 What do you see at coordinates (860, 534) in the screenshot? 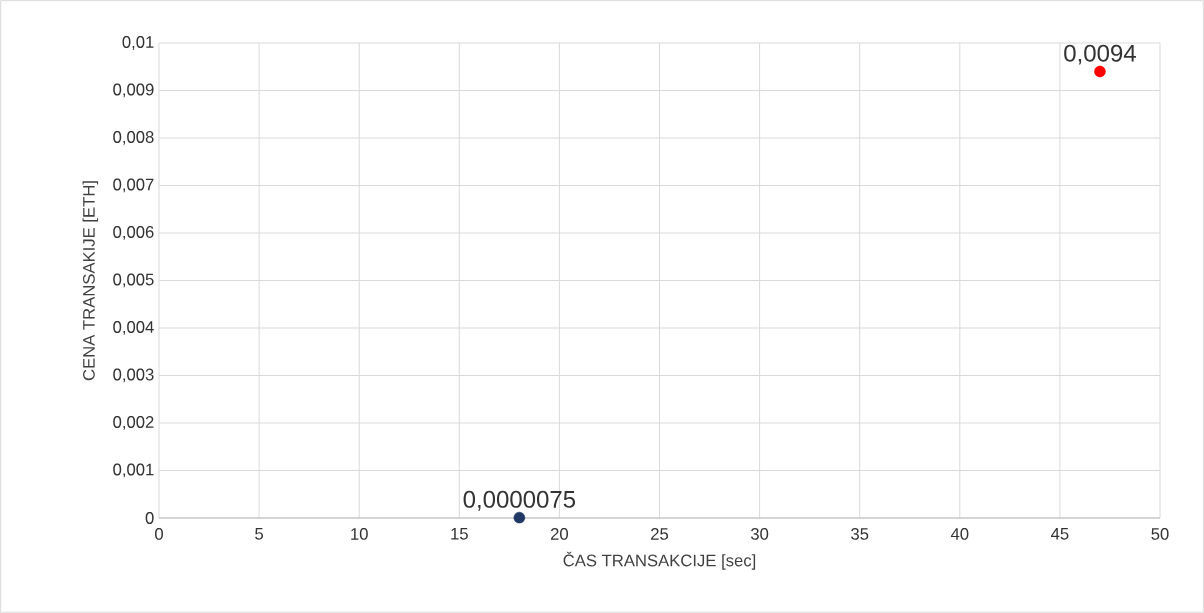
I see `x-tick-label: 35` at bounding box center [860, 534].